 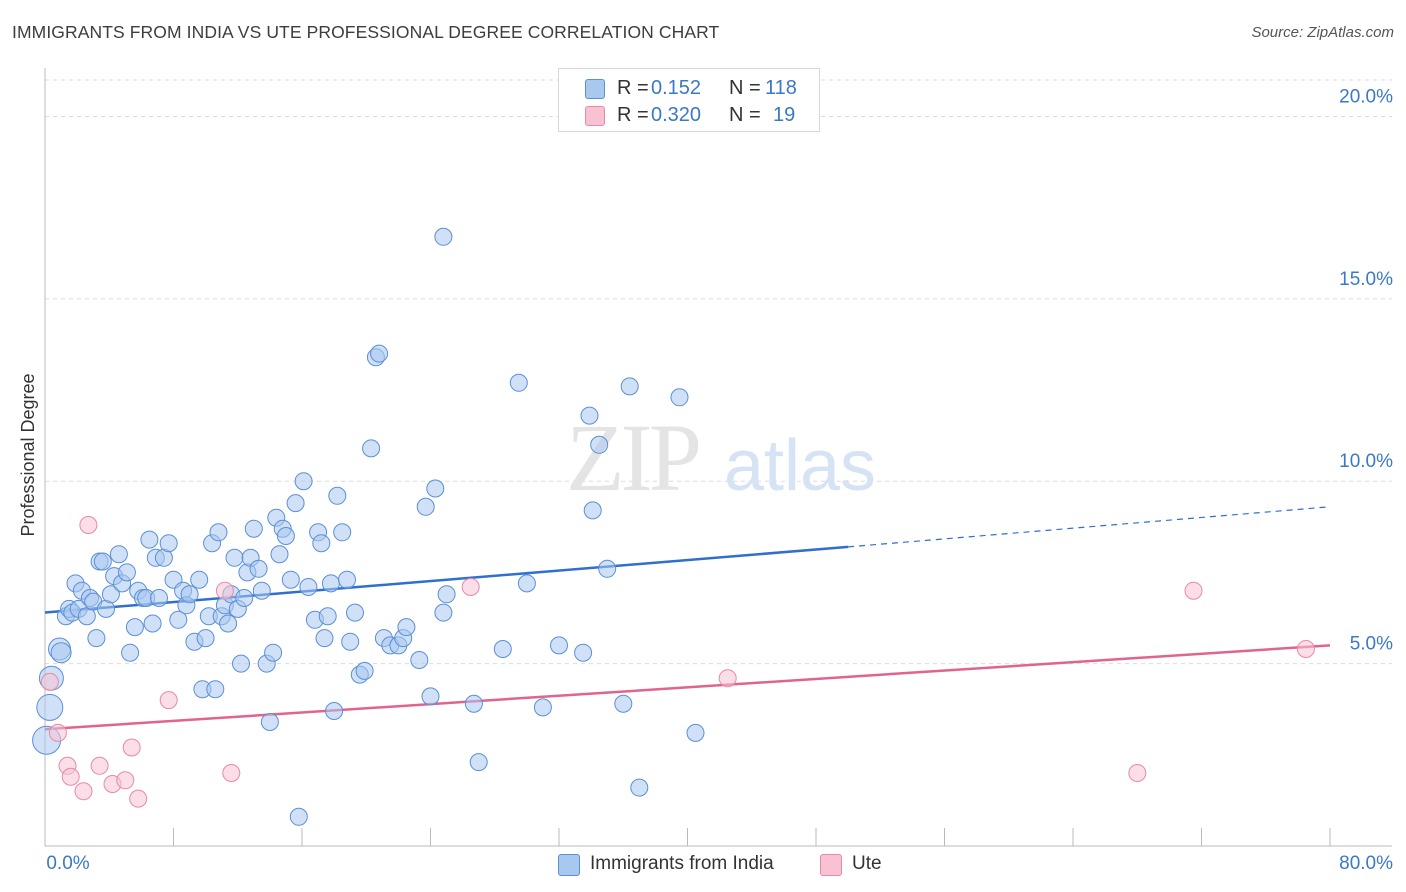 I want to click on legend-n-value: 19, so click(x=784, y=115).